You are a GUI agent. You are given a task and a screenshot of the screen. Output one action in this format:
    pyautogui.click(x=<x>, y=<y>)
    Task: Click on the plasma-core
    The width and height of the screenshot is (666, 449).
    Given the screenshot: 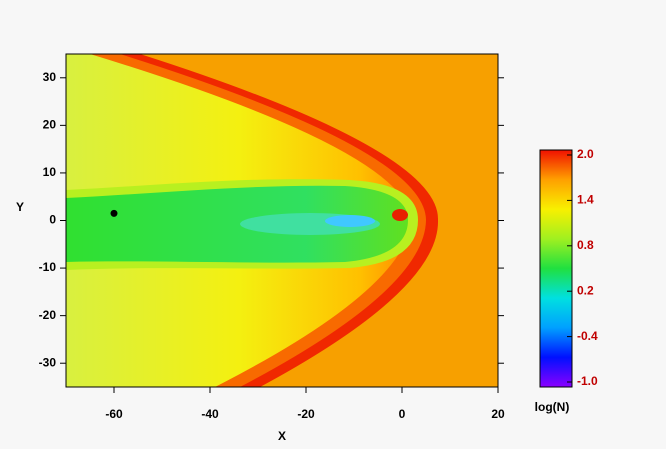 What is the action you would take?
    pyautogui.click(x=350, y=221)
    